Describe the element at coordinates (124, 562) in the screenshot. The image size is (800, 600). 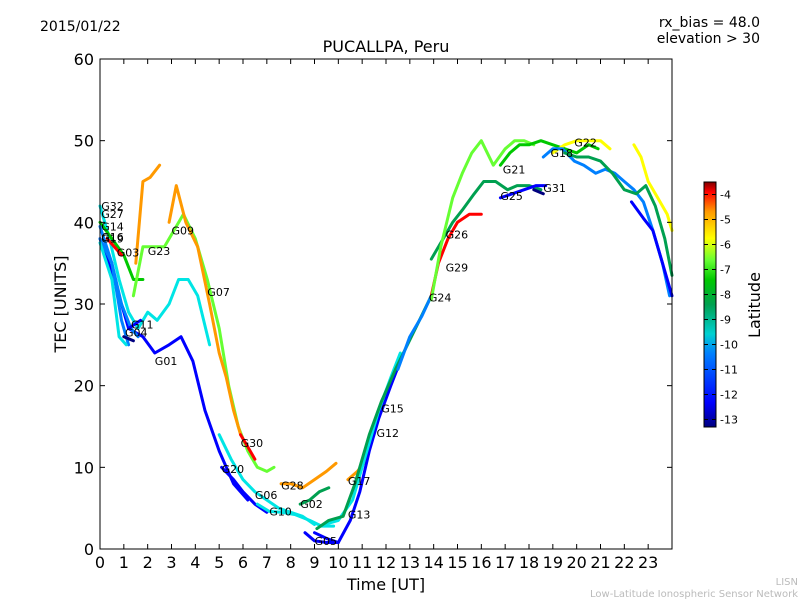
I see `x-tick-label: 1` at that location.